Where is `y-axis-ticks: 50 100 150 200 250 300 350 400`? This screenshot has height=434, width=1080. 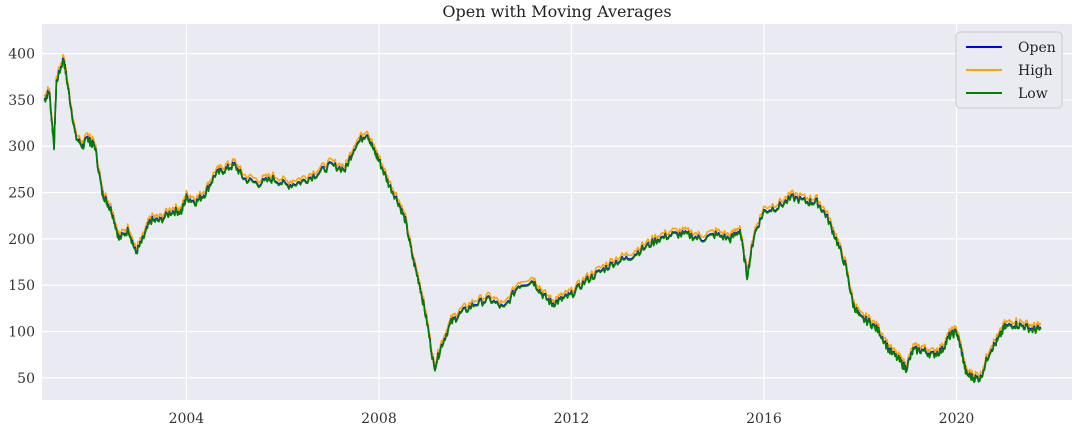
y-axis-ticks: 50 100 150 200 250 300 350 400 is located at coordinates (21, 217).